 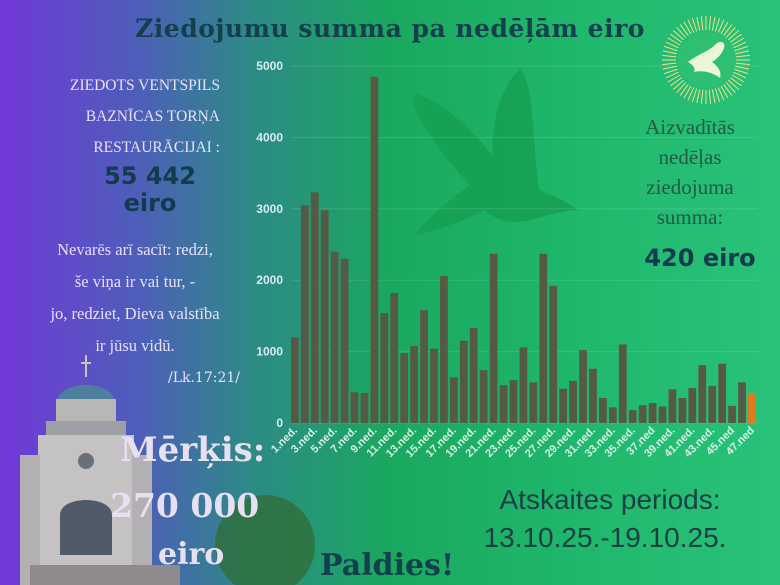 I want to click on bar-45.ned, so click(x=732, y=414).